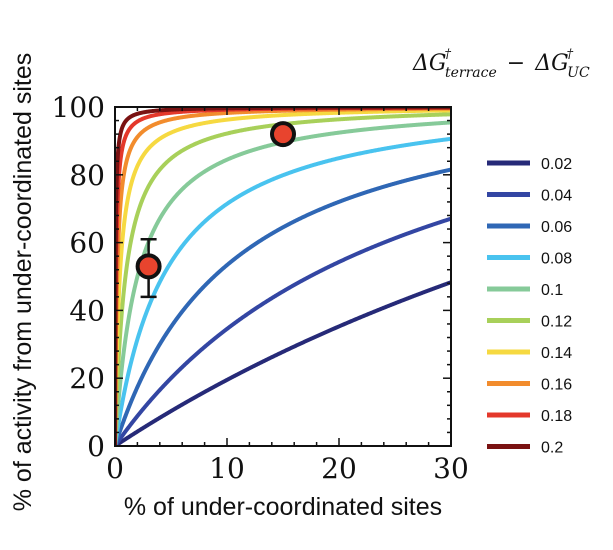  I want to click on legend-label: 0.18, so click(556, 416).